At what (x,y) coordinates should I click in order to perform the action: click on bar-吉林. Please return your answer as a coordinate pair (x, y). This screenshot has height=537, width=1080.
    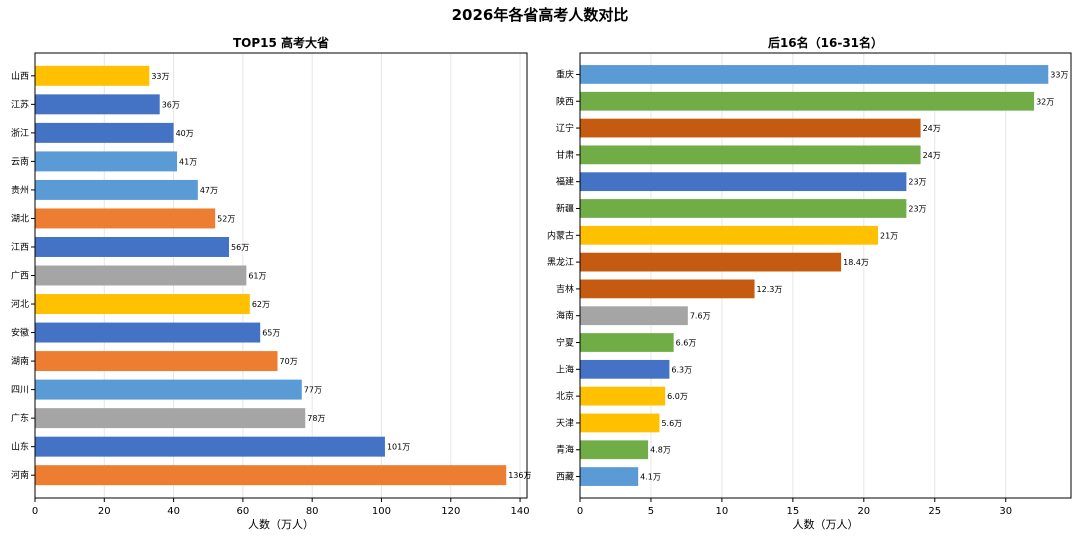
    Looking at the image, I should click on (667, 289).